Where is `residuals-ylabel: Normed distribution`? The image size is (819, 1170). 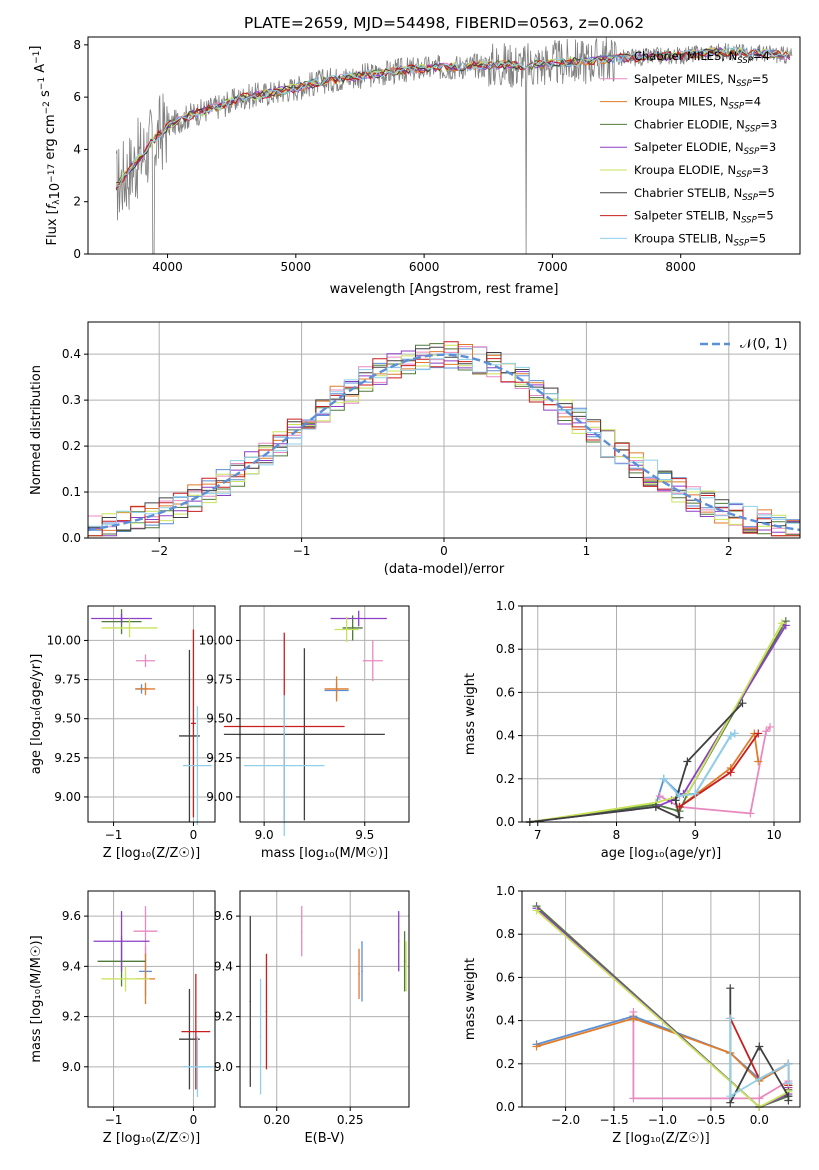
residuals-ylabel: Normed distribution is located at coordinates (36, 430).